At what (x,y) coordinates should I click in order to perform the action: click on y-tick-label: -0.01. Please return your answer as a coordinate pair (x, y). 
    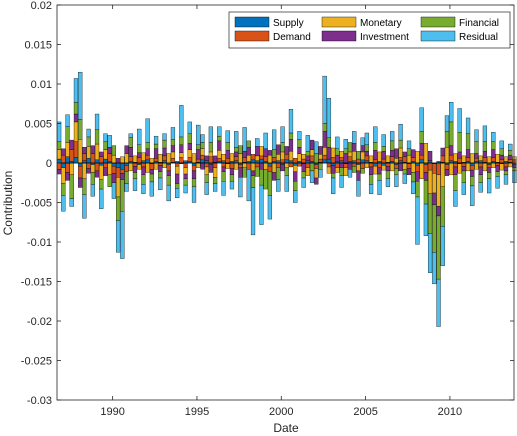
    Looking at the image, I should click on (39, 243).